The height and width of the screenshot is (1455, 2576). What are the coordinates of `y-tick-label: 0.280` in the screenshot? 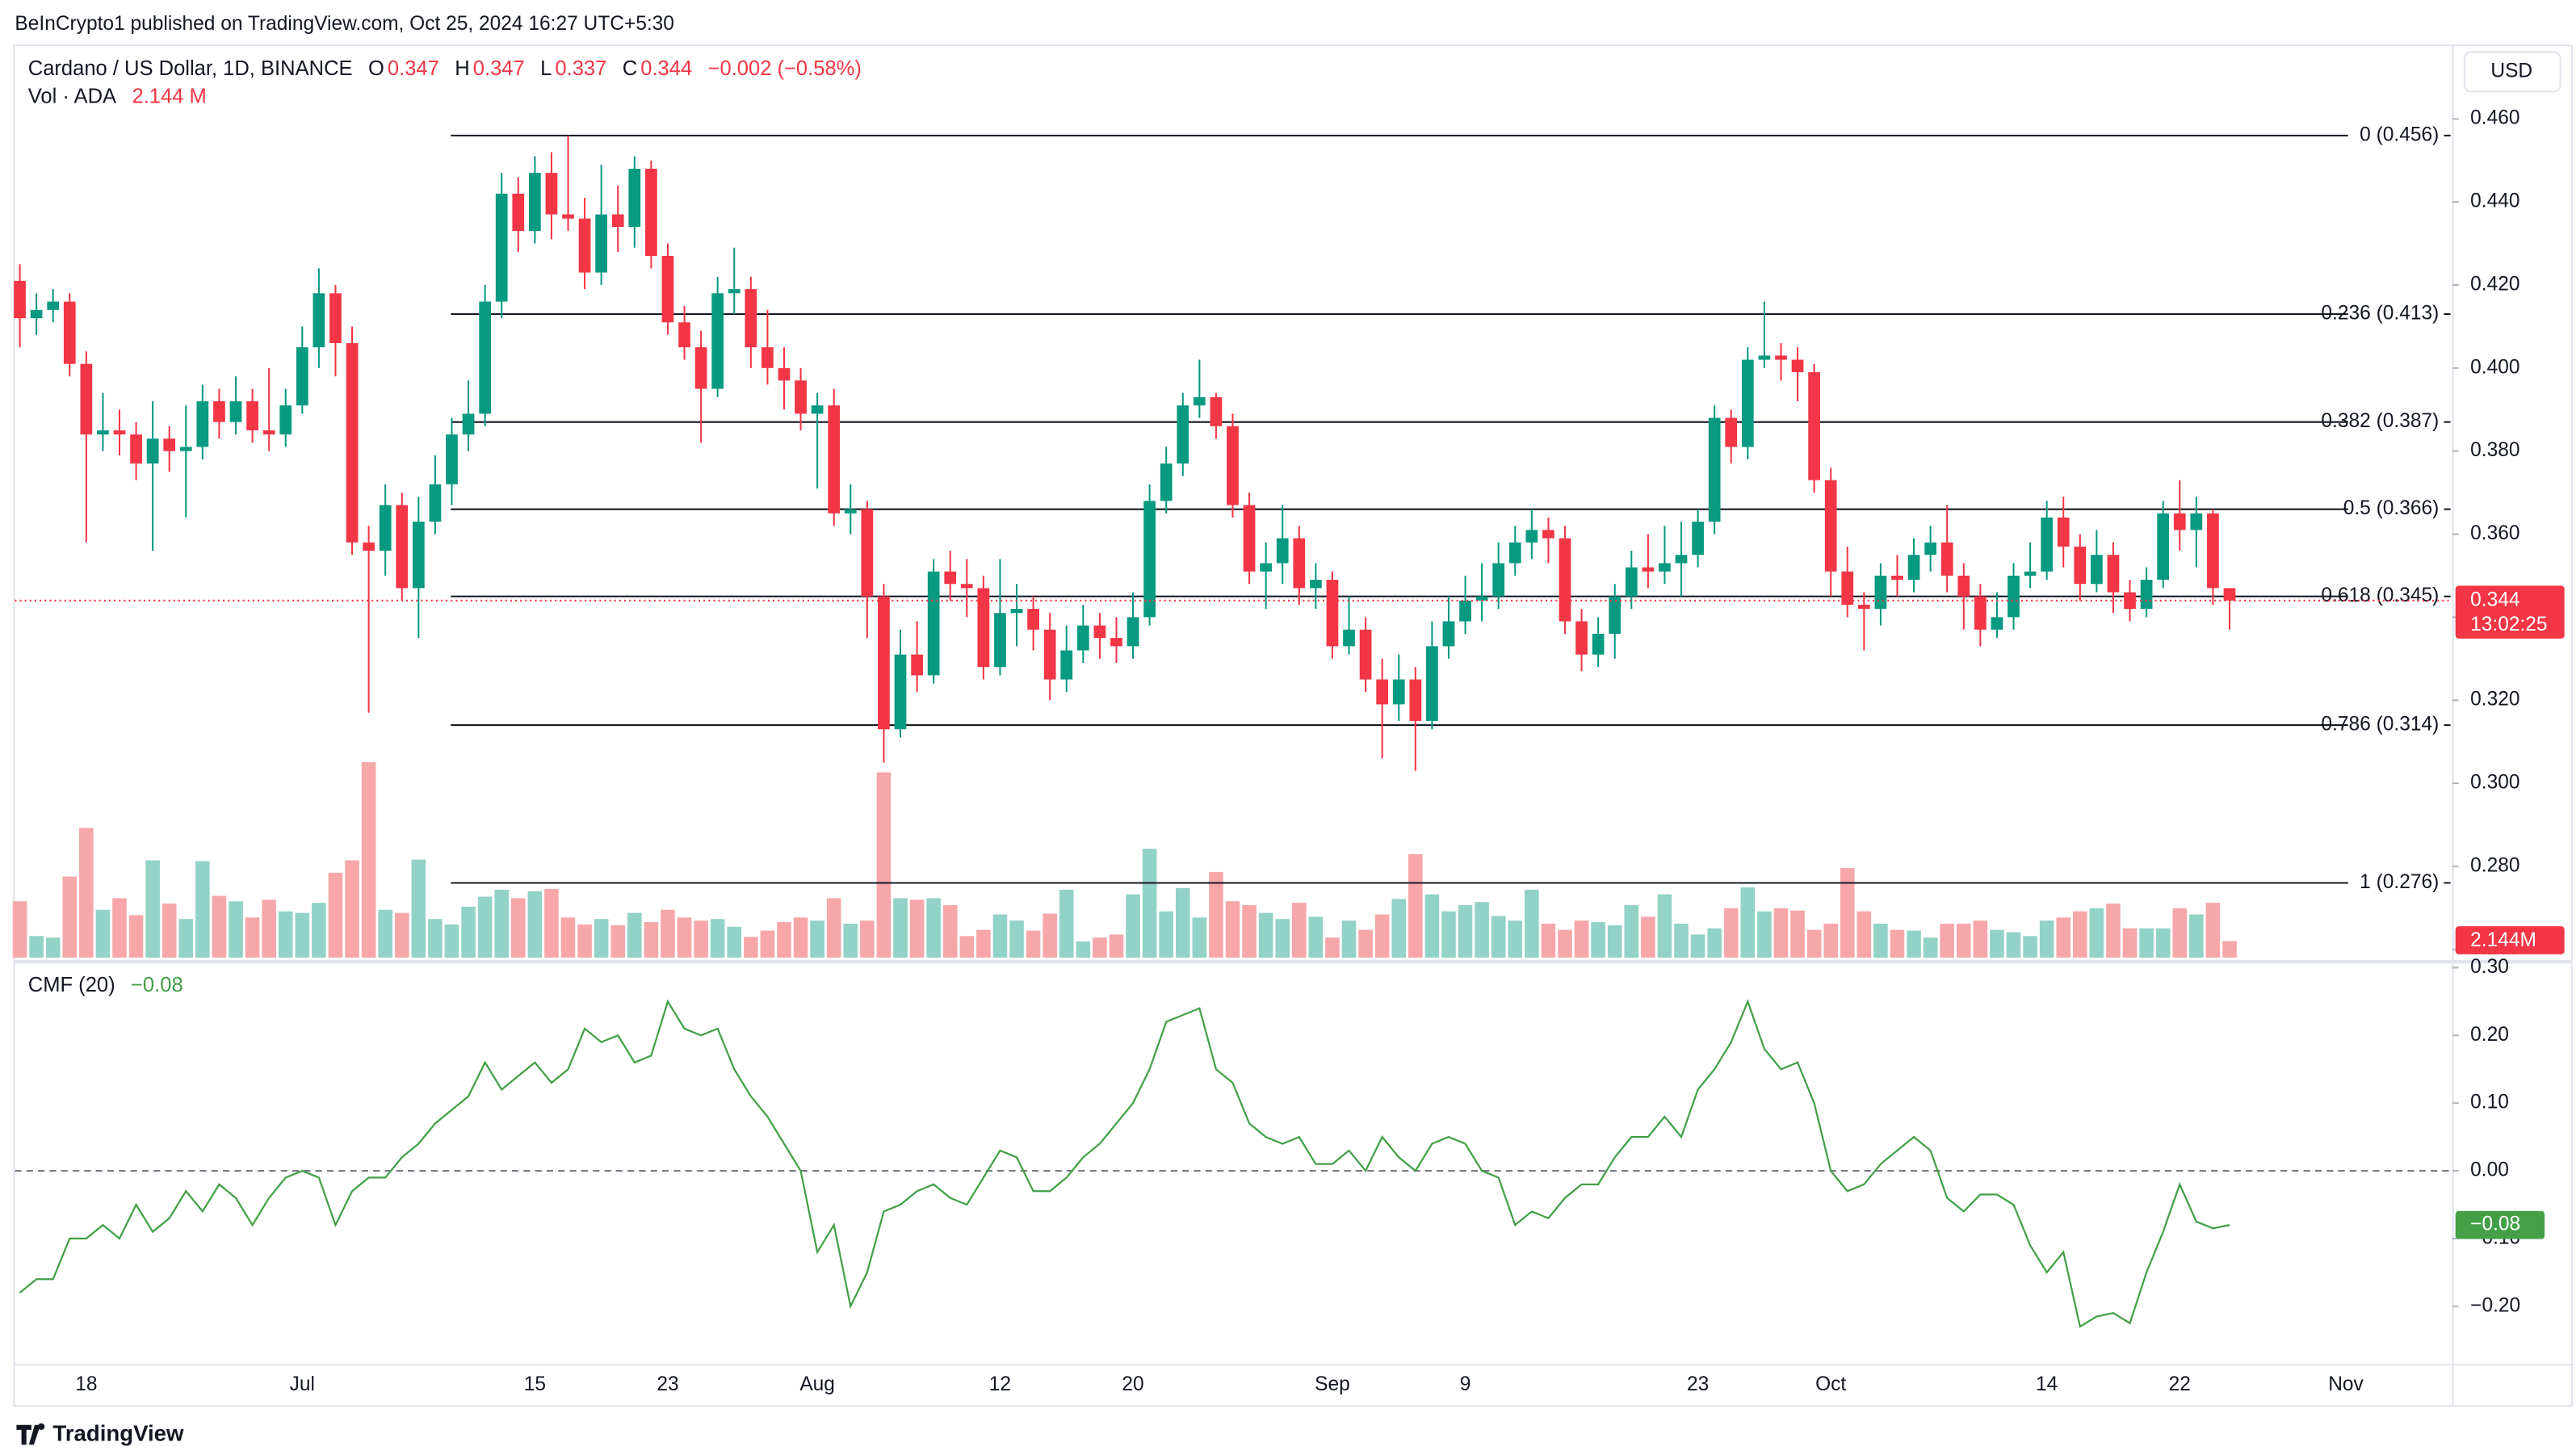 It's located at (2494, 865).